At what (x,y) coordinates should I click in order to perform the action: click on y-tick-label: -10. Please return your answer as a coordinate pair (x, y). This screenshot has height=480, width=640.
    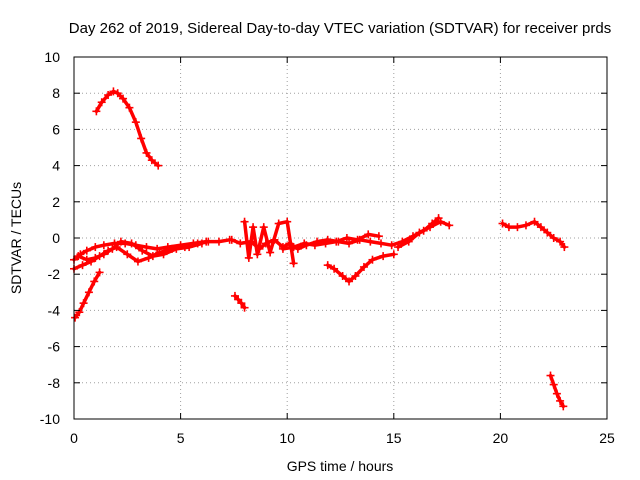
    Looking at the image, I should click on (50, 419).